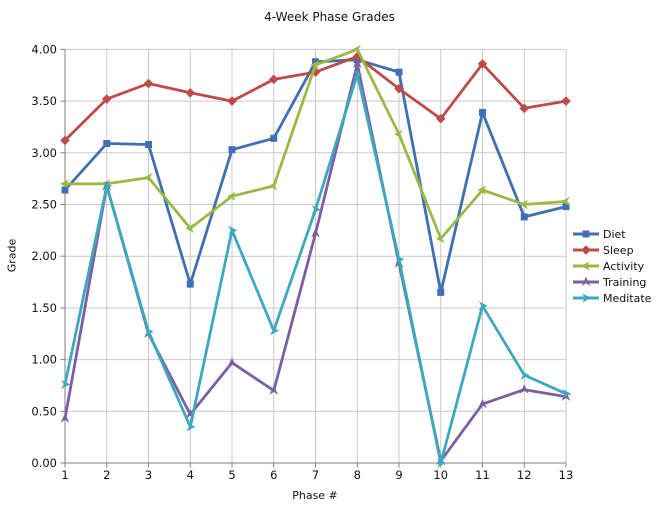  Describe the element at coordinates (44, 463) in the screenshot. I see `tick-label: 0.00` at that location.